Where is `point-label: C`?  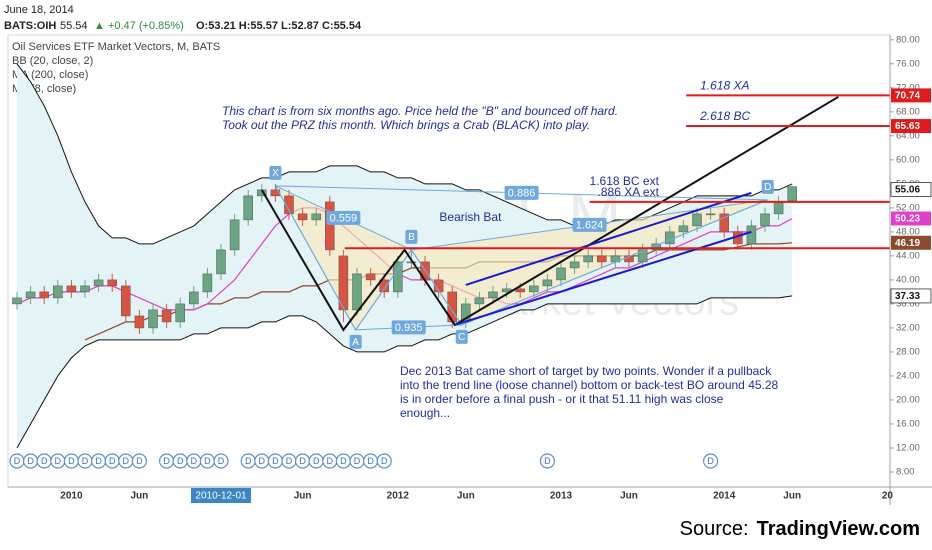 point-label: C is located at coordinates (461, 337).